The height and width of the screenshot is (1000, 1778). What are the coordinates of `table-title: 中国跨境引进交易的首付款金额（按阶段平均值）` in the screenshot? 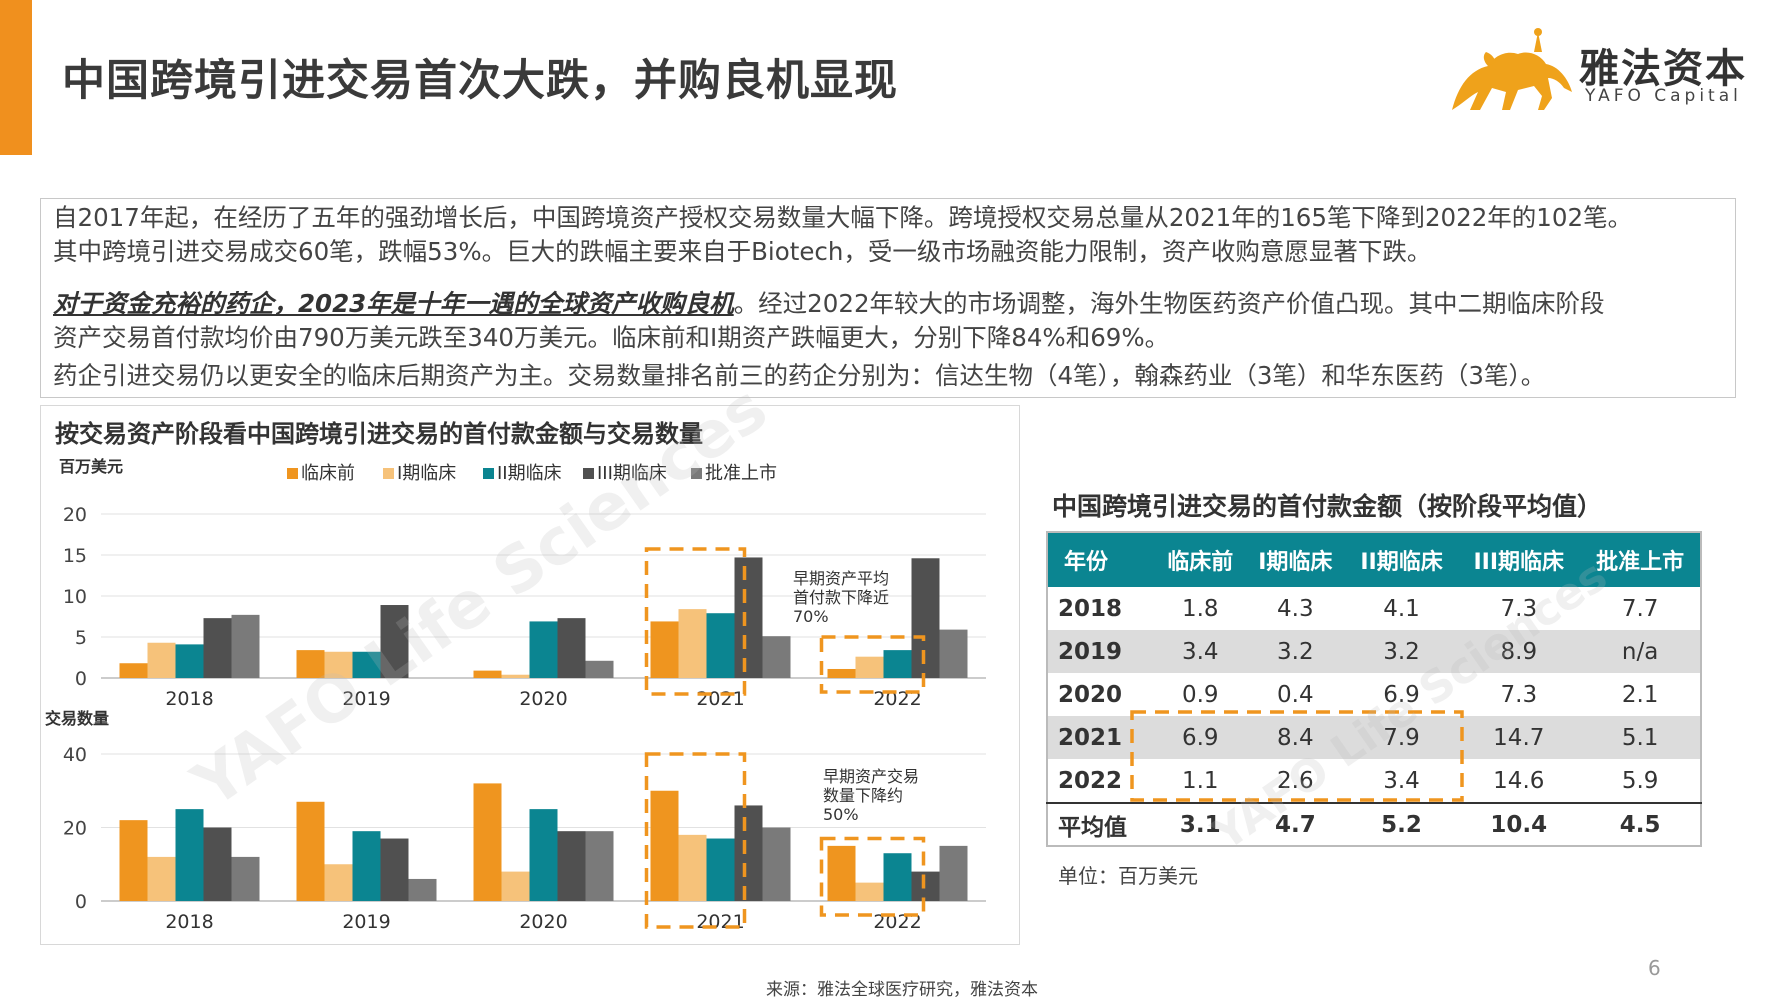 It's located at (1327, 506).